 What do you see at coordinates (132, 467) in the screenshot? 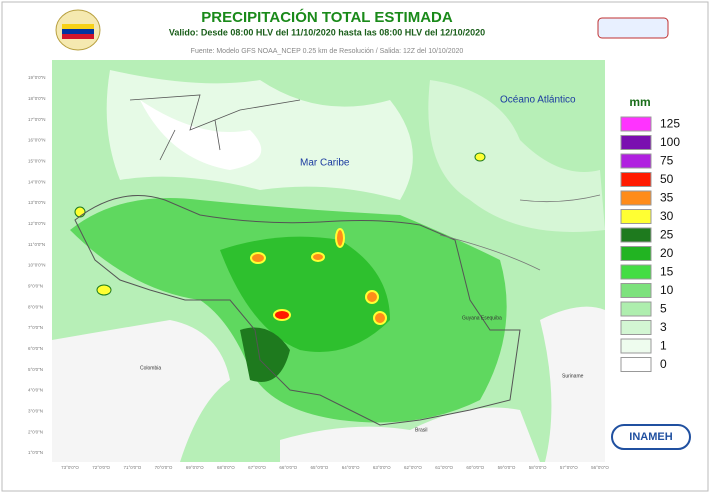
I see `lon-label: 71°0'0"O` at bounding box center [132, 467].